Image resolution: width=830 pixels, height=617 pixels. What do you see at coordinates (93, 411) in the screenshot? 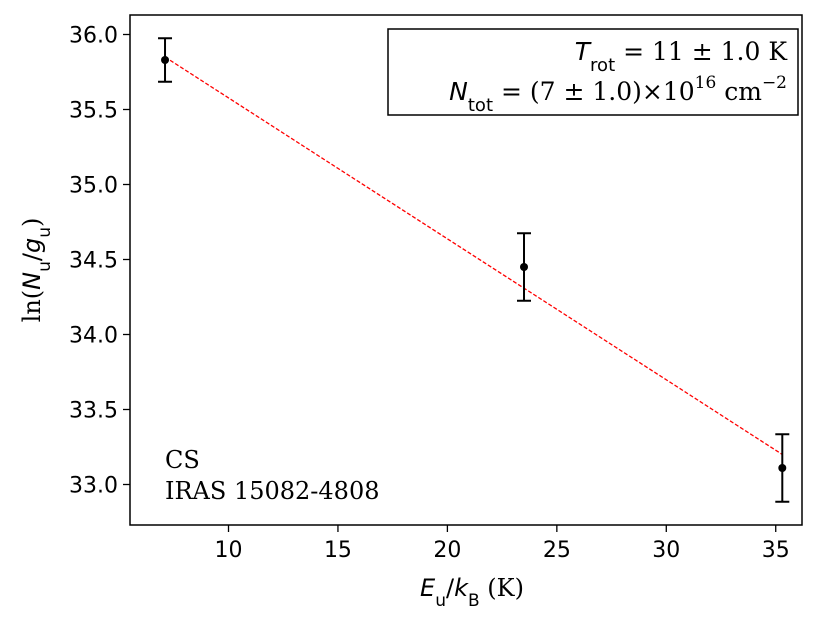
I see `y-tick-label: 33.5` at bounding box center [93, 411].